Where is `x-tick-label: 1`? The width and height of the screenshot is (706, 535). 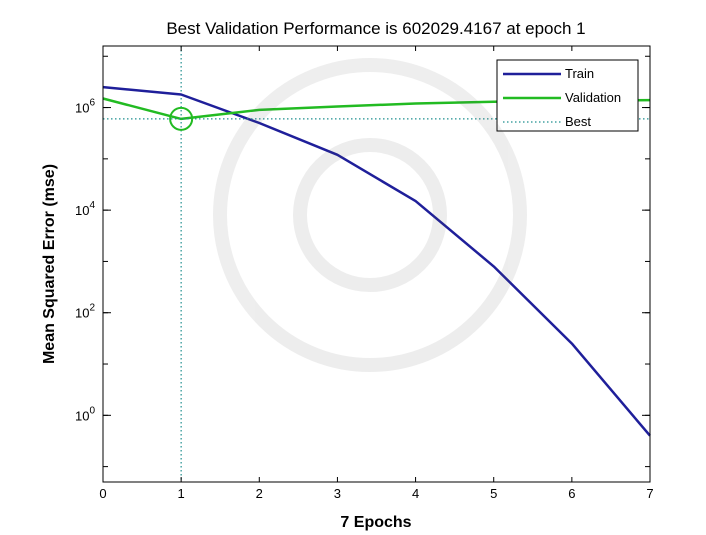 x-tick-label: 1 is located at coordinates (181, 493).